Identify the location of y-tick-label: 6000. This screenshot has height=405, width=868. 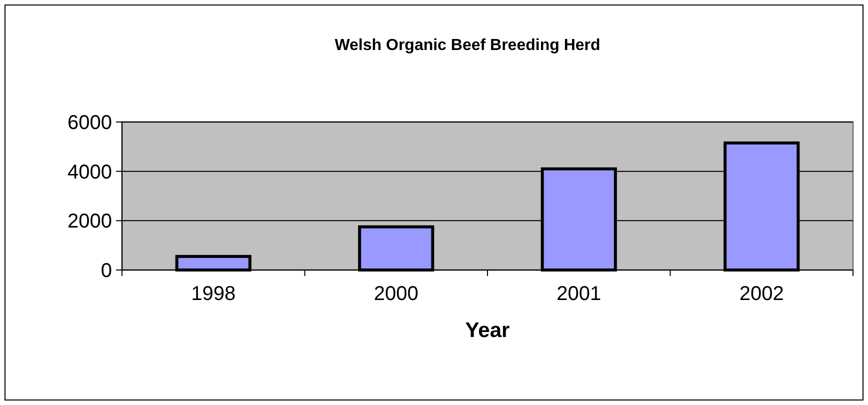
(90, 123).